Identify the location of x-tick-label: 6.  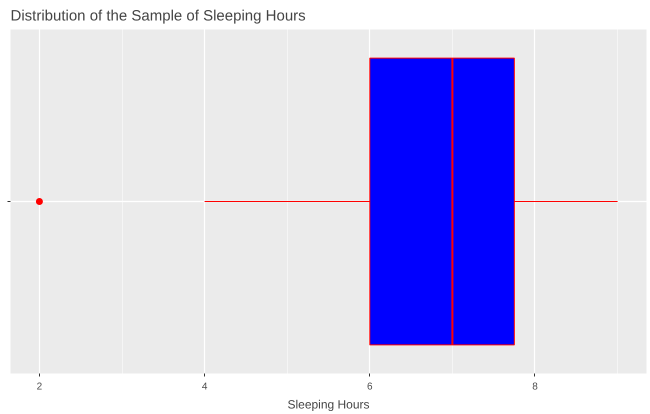
(370, 387).